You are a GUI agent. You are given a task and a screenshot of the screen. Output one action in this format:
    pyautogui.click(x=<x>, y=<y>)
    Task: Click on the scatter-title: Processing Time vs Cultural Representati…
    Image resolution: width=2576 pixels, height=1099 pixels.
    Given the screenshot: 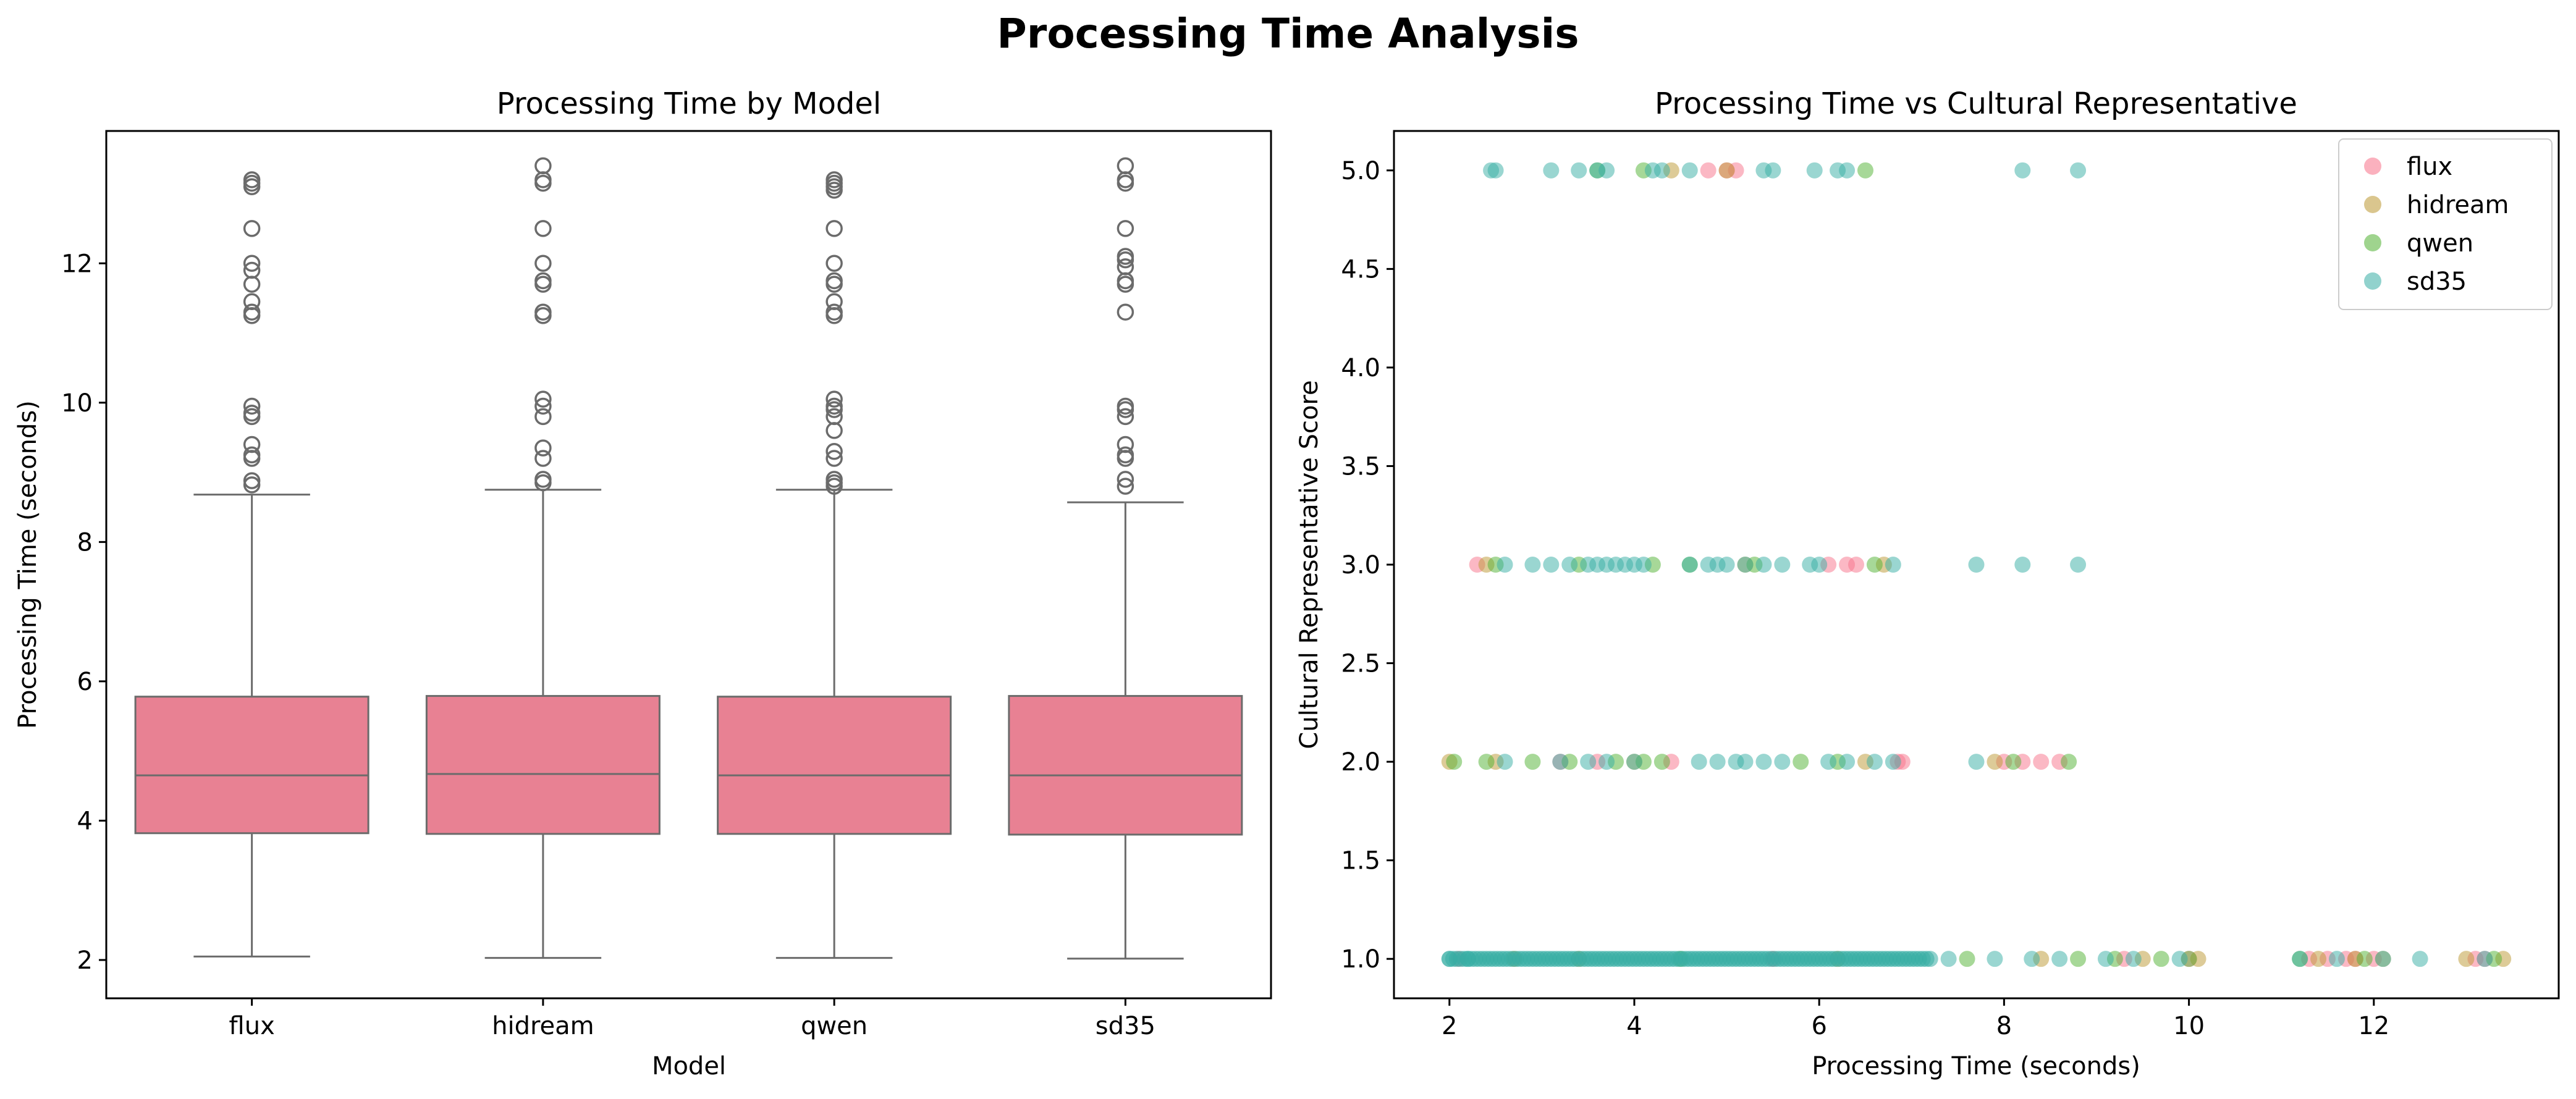 What is the action you would take?
    pyautogui.click(x=1976, y=103)
    